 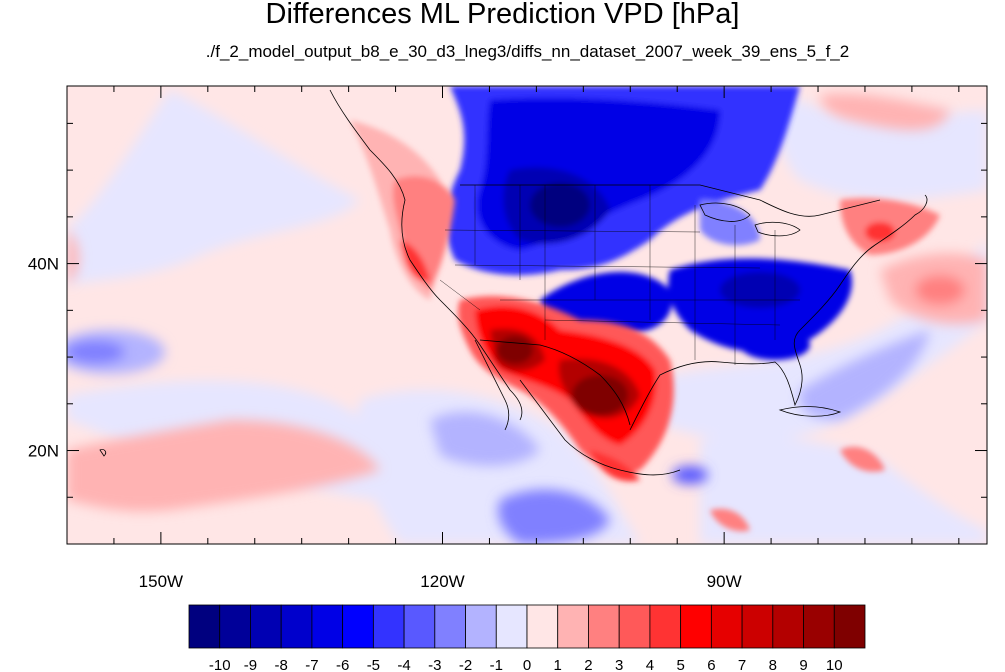 I want to click on colorbar-label: -4, so click(x=403, y=664).